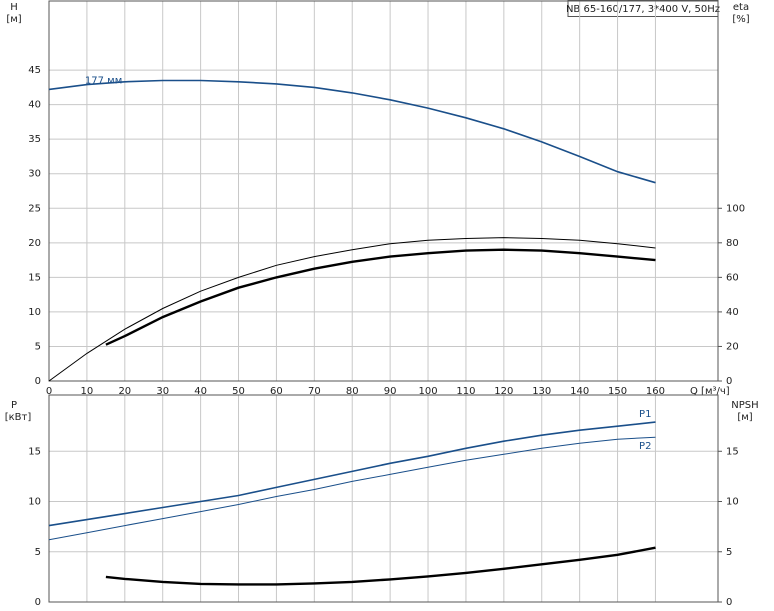  I want to click on x-label: Q [м³/ч], so click(710, 391).